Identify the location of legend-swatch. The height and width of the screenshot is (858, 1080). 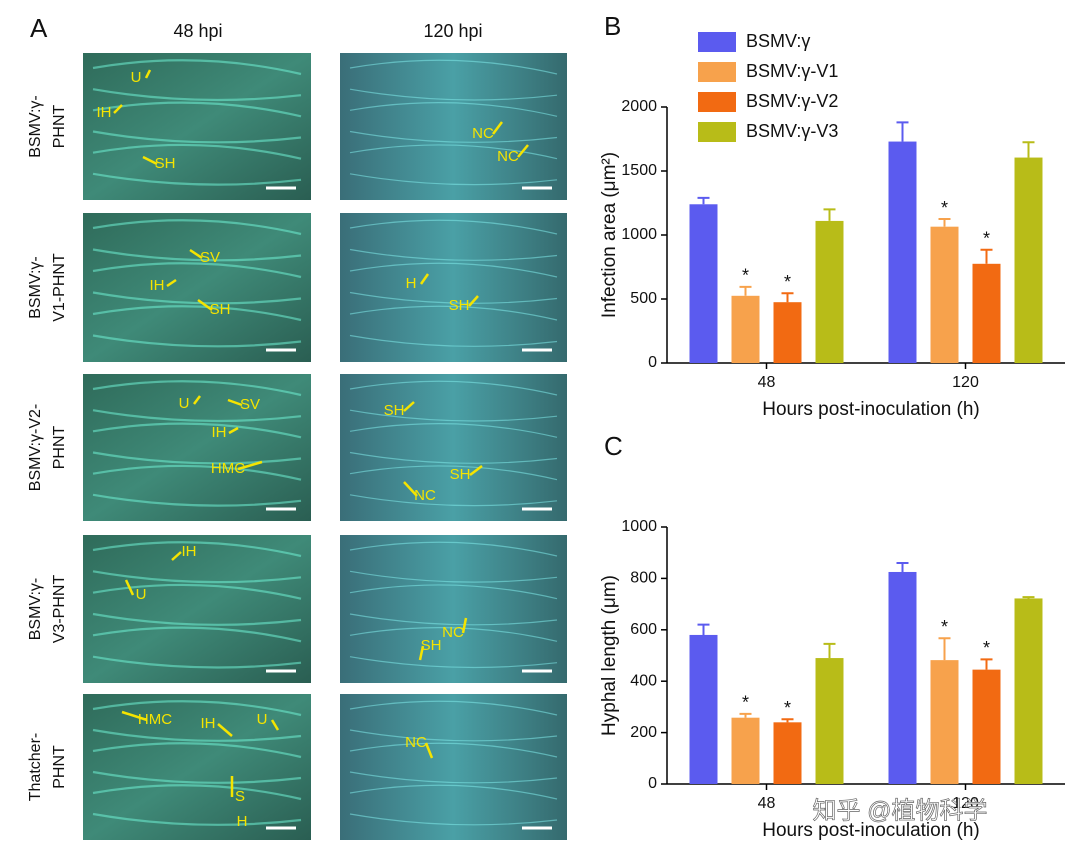
(717, 102).